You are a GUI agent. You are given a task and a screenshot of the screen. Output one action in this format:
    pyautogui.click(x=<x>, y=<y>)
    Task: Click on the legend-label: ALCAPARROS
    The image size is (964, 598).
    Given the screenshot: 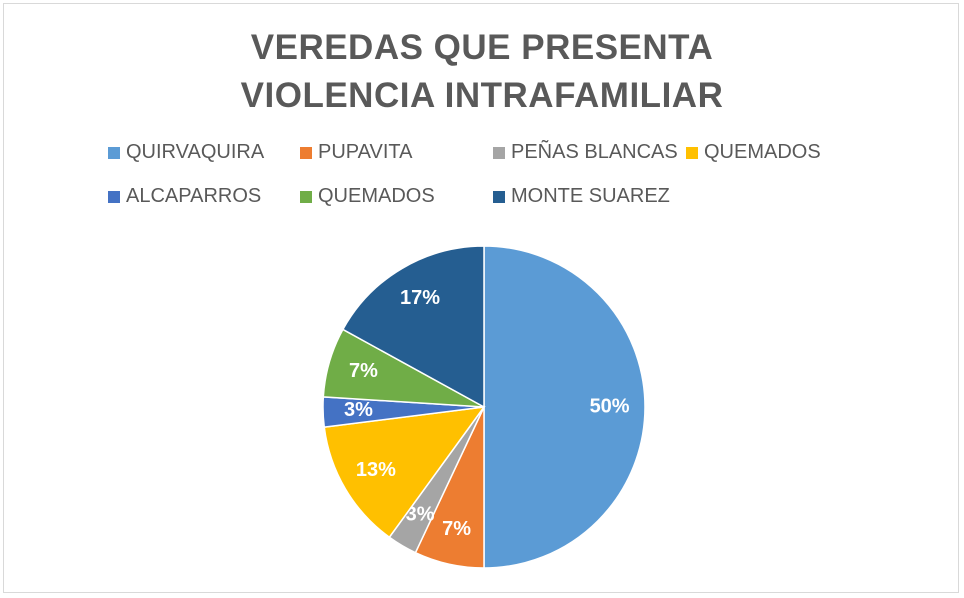 What is the action you would take?
    pyautogui.click(x=194, y=196)
    